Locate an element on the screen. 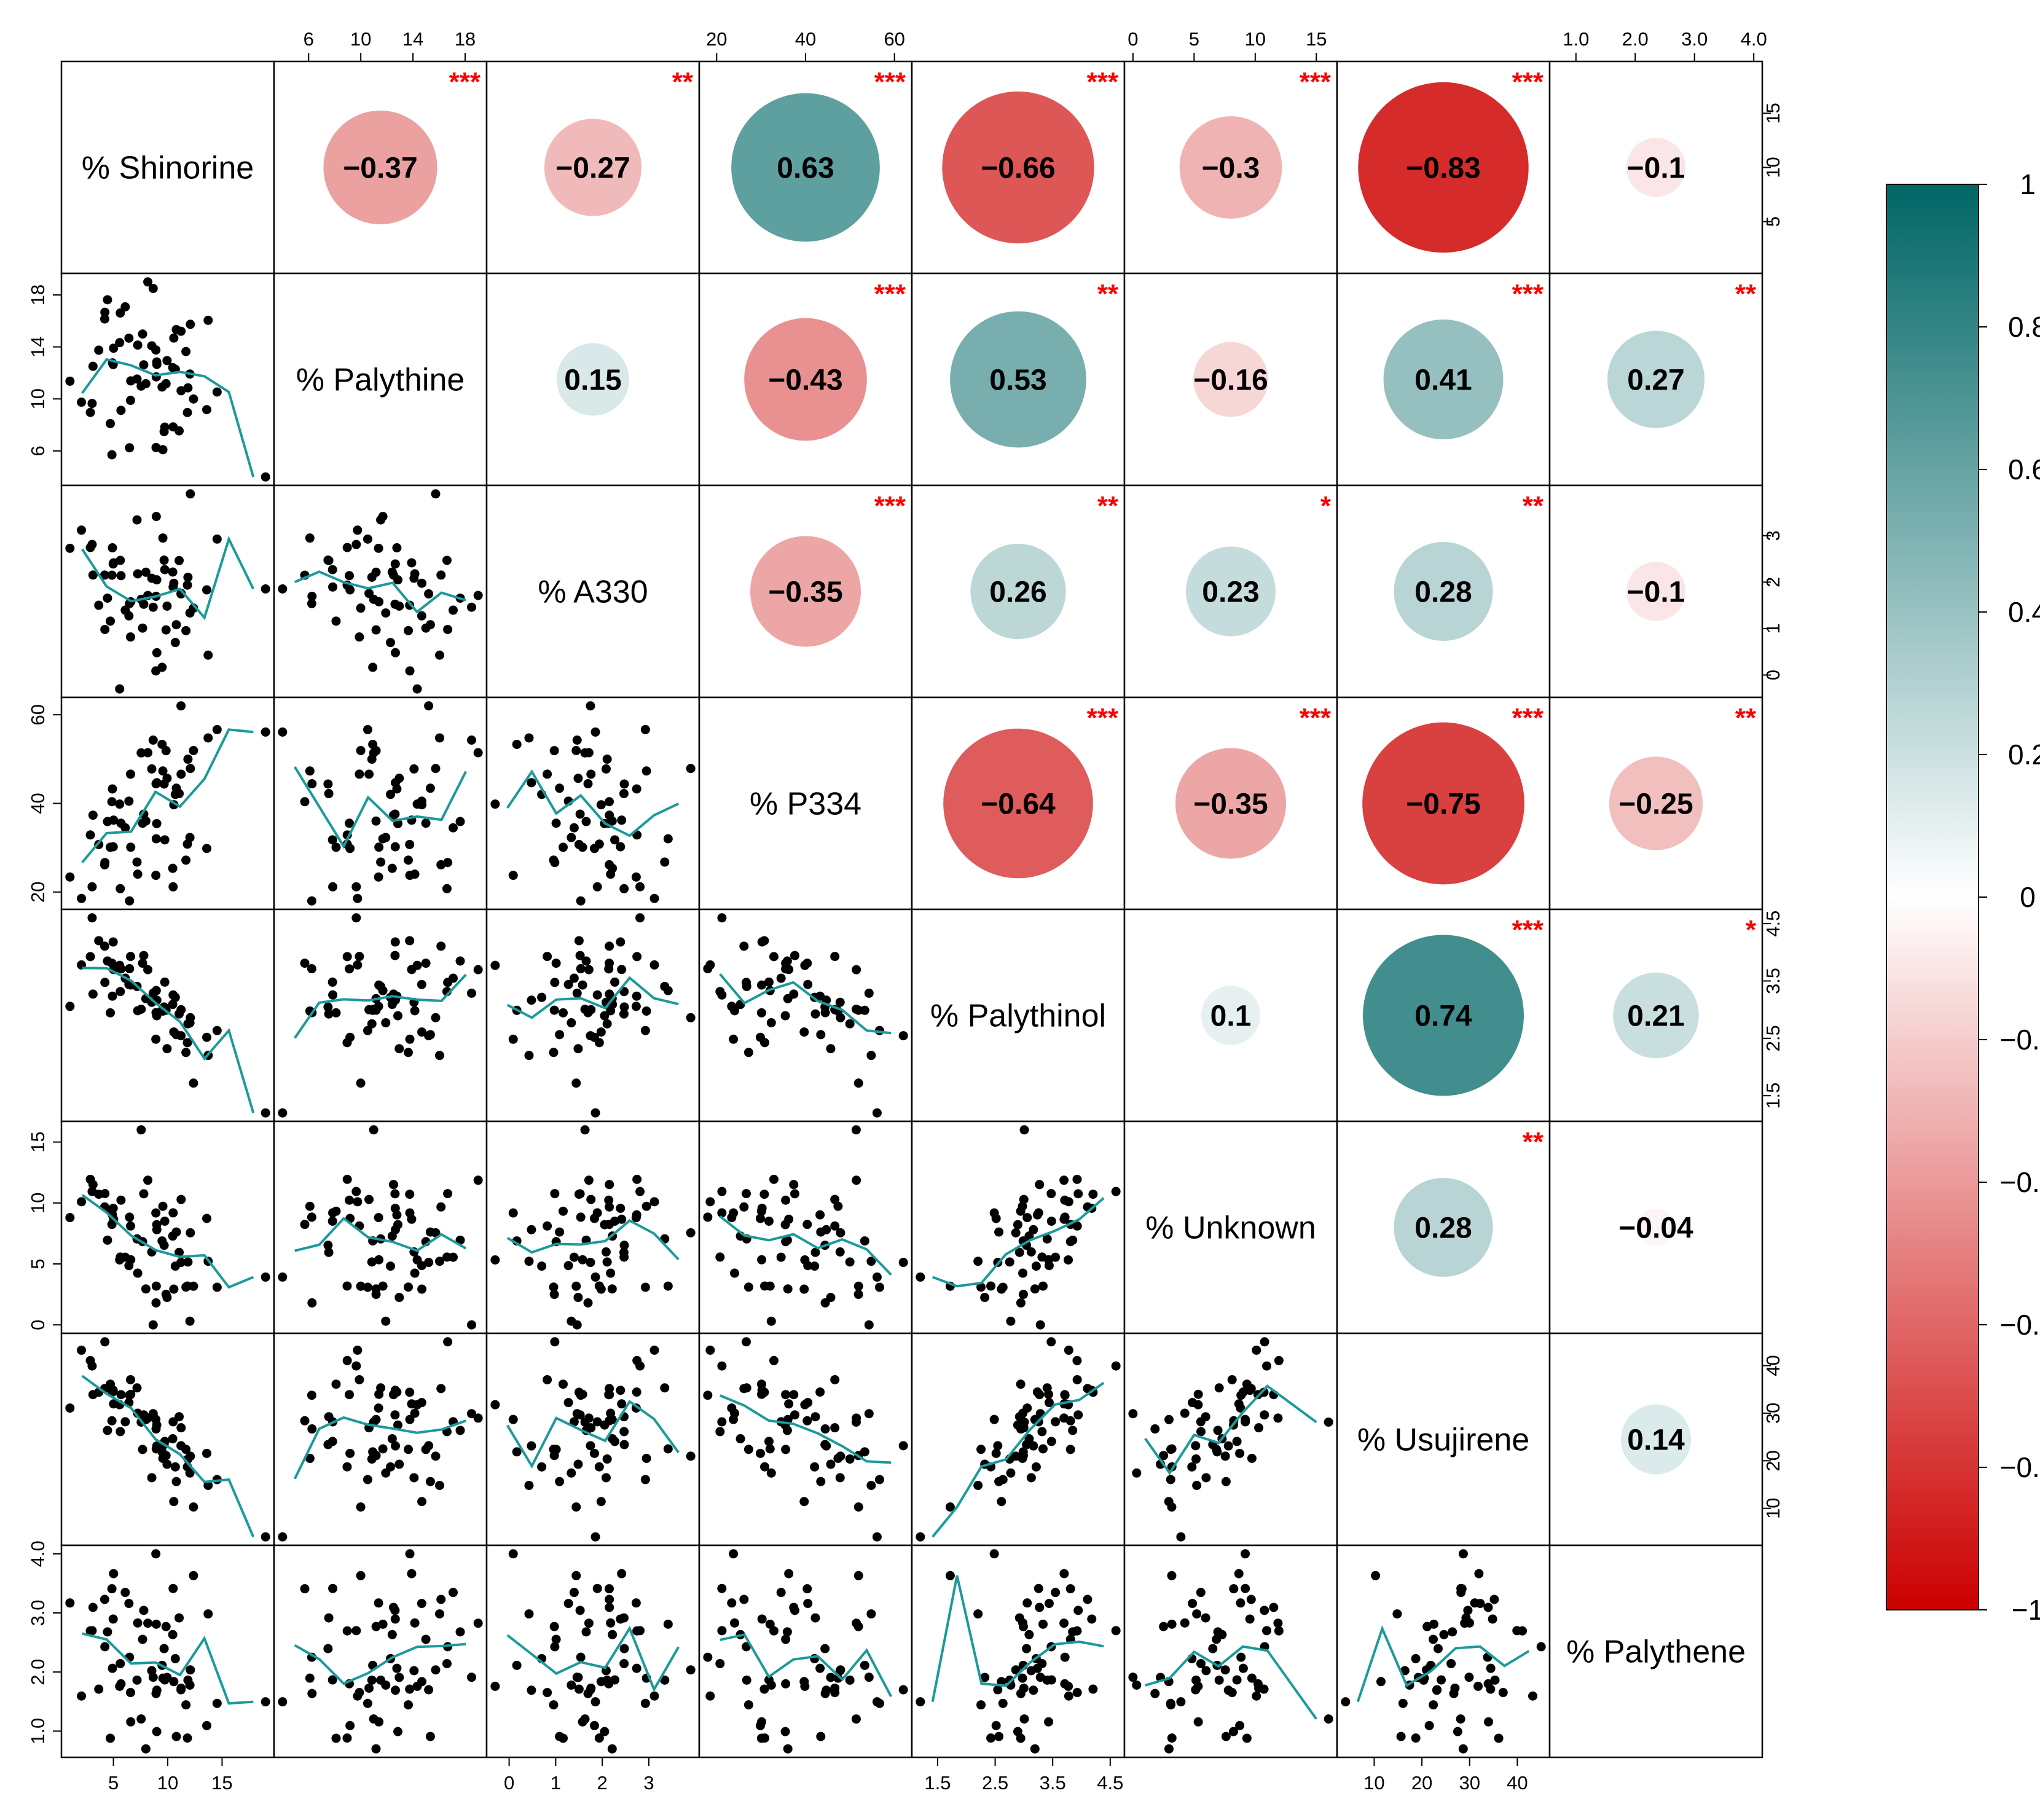  variable-label: % Unknown is located at coordinates (1230, 1228).